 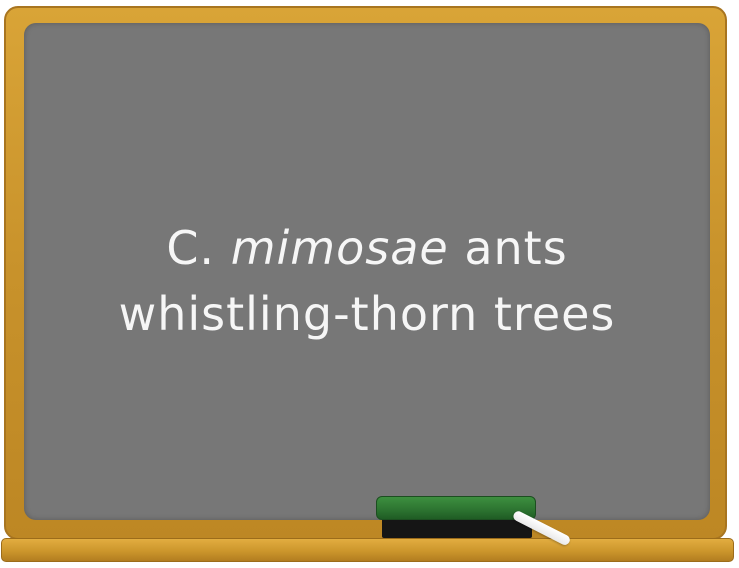 I want to click on eraser, so click(x=456, y=517).